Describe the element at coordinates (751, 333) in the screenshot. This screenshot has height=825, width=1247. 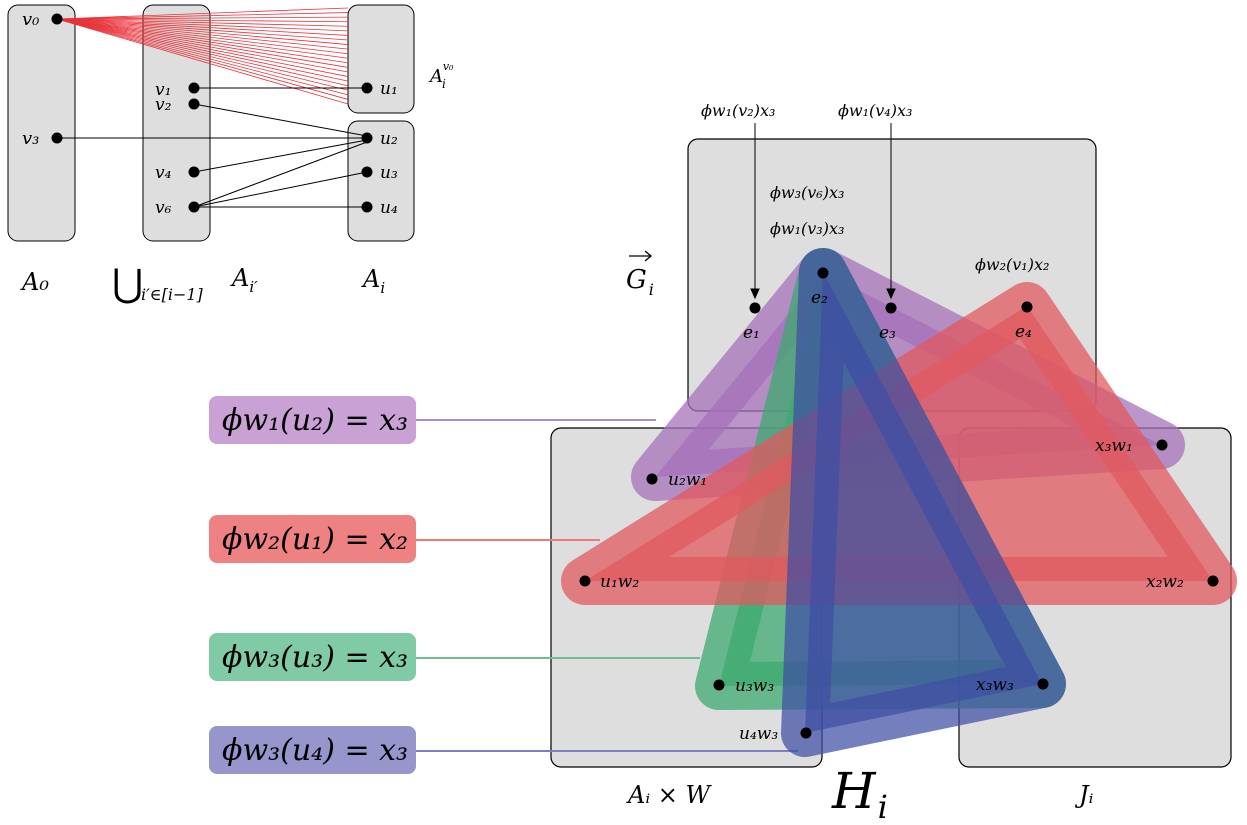
I see `label-e1: e₁` at that location.